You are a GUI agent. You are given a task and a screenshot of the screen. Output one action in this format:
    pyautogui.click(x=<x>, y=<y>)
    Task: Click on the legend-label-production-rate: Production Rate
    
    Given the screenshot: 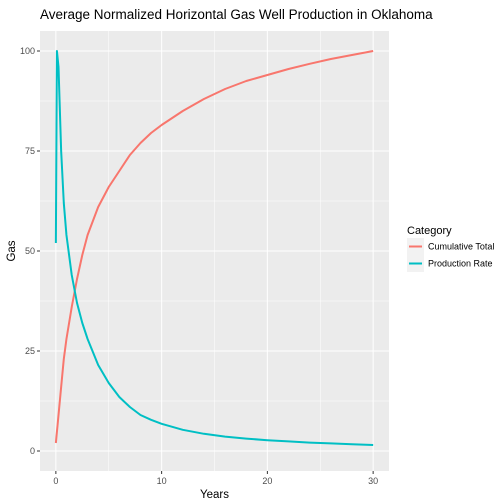 What is the action you would take?
    pyautogui.click(x=460, y=264)
    